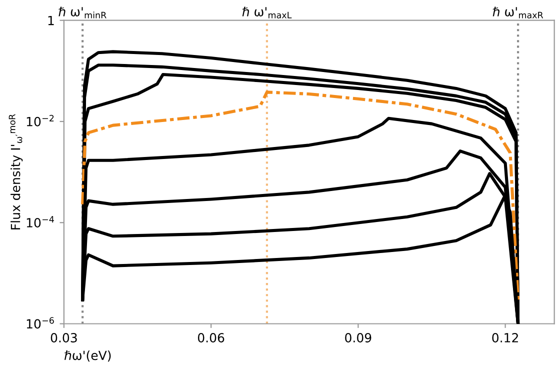 This screenshot has width=556, height=370. I want to click on x-tick-label: 0.06, so click(211, 337).